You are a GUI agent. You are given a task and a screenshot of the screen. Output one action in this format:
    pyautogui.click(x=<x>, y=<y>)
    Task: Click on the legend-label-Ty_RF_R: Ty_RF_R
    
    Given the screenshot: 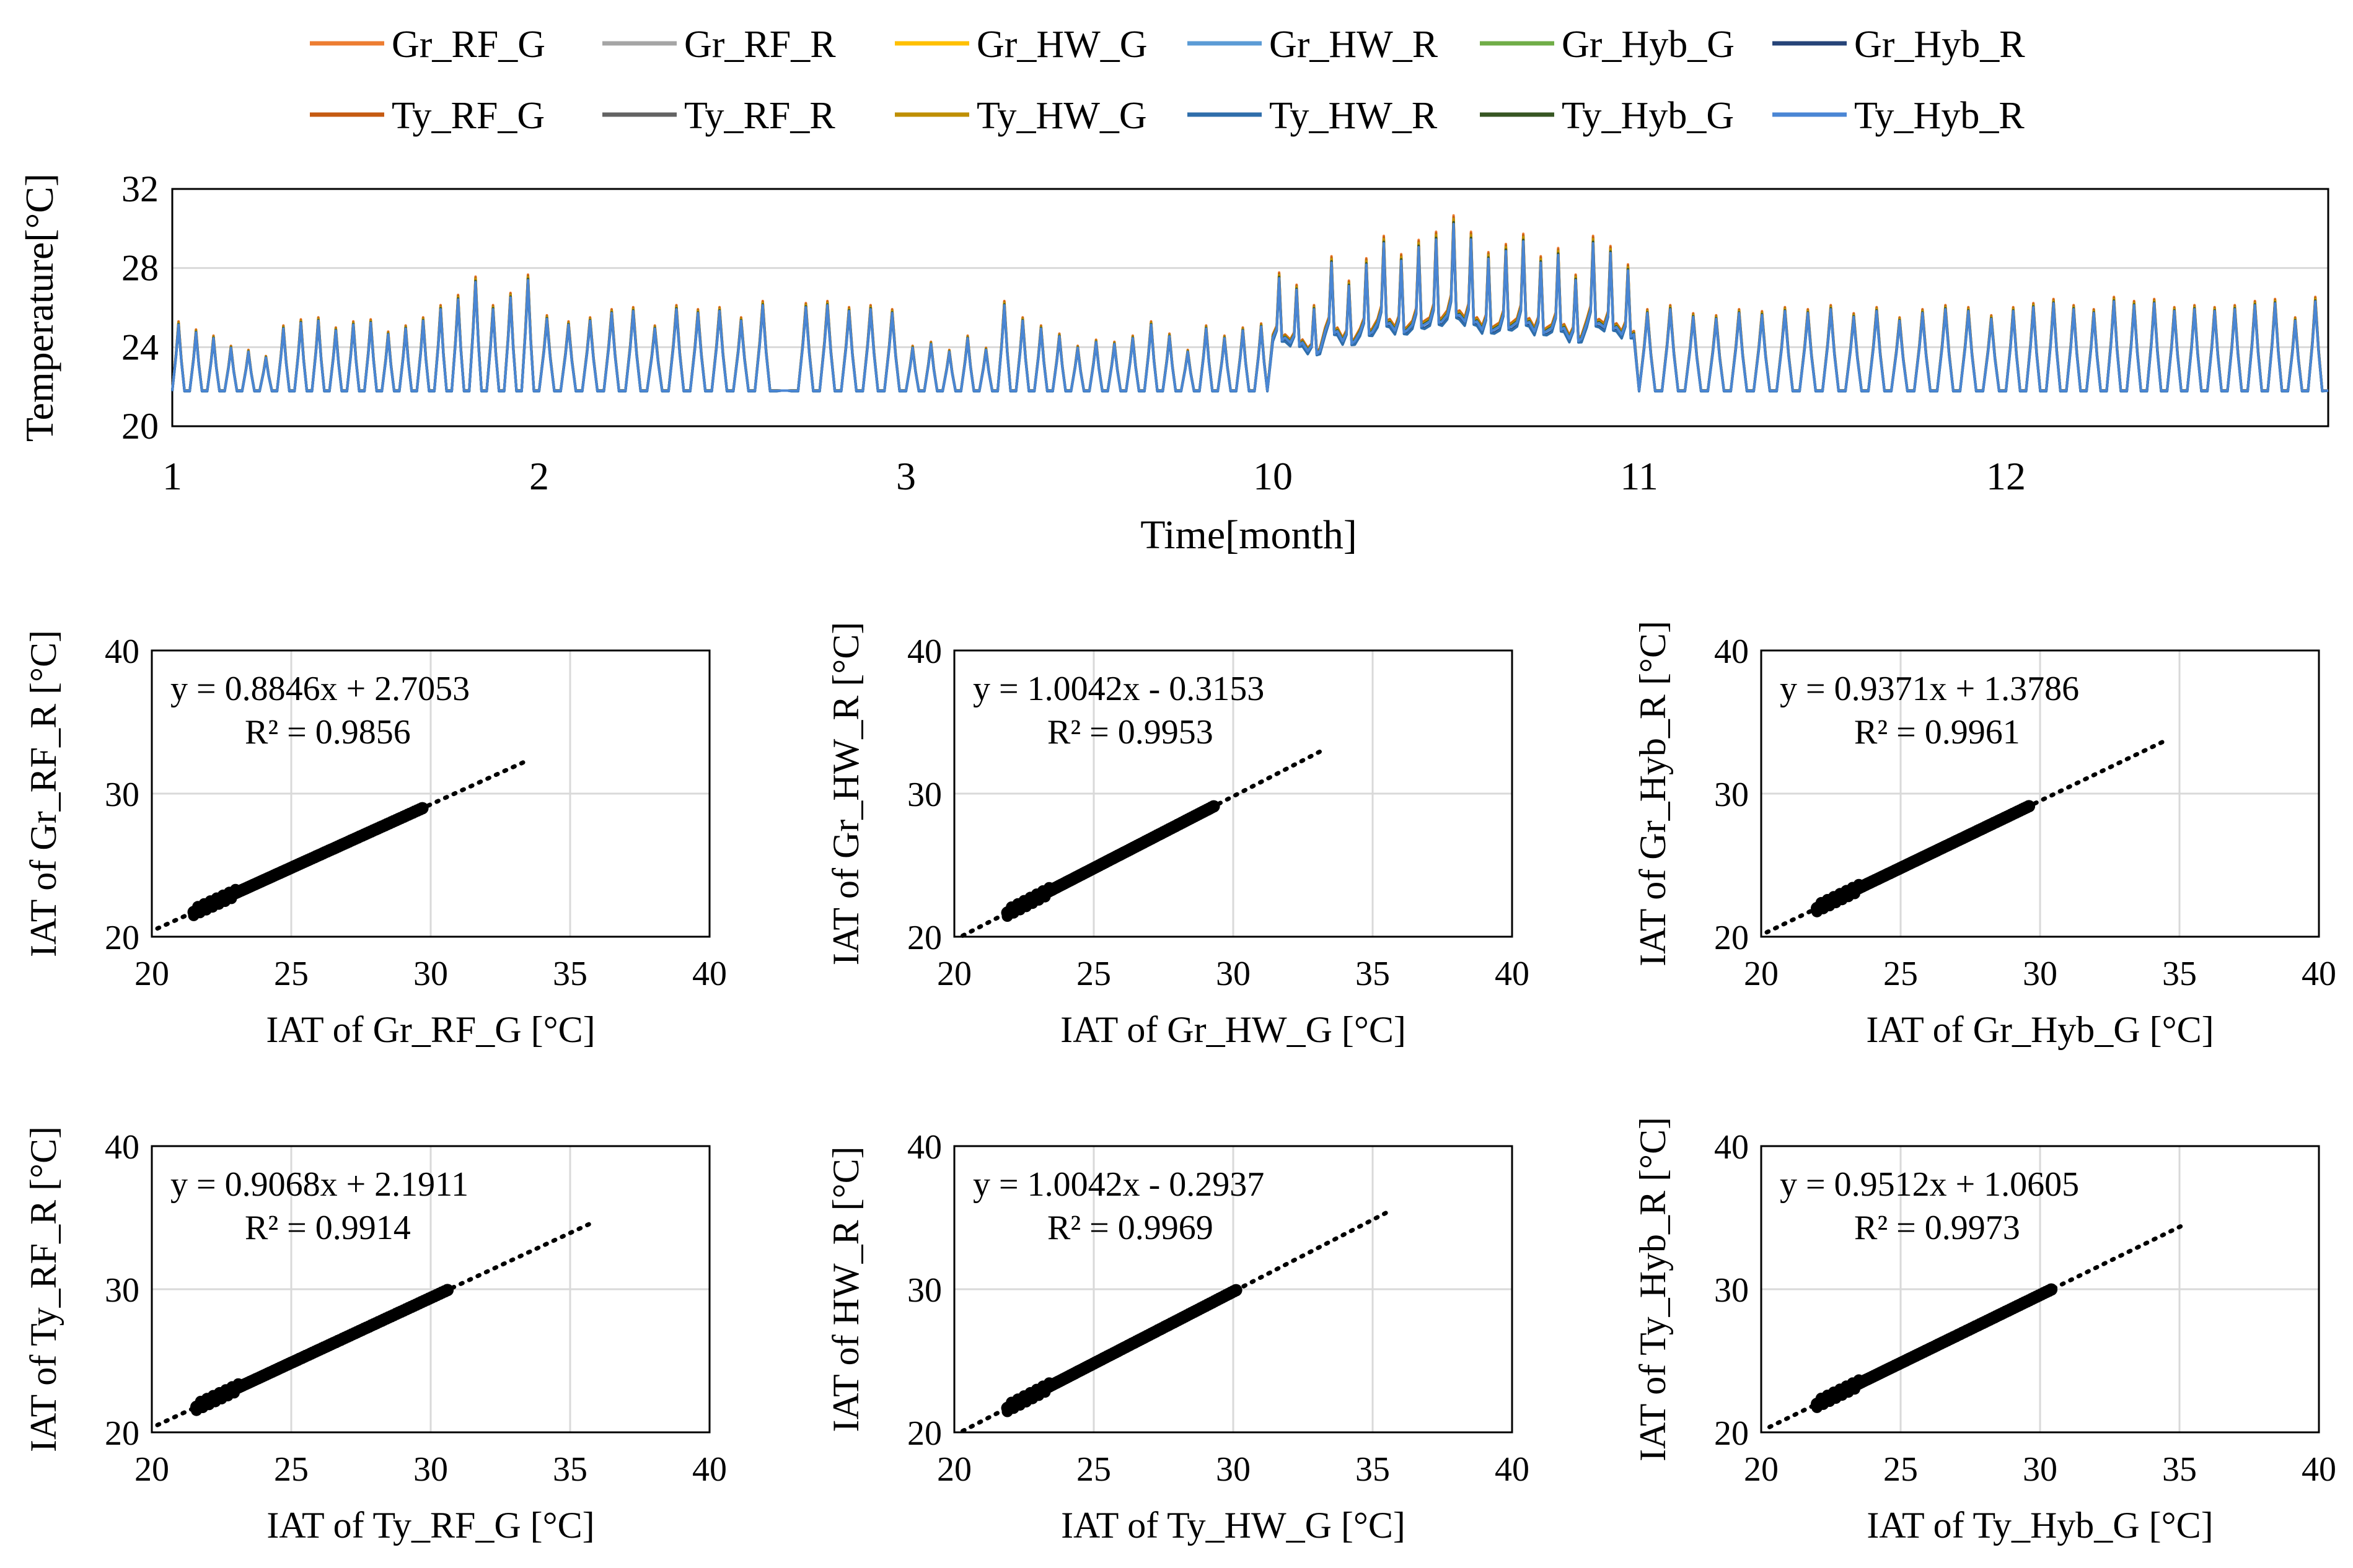 What is the action you would take?
    pyautogui.click(x=759, y=116)
    